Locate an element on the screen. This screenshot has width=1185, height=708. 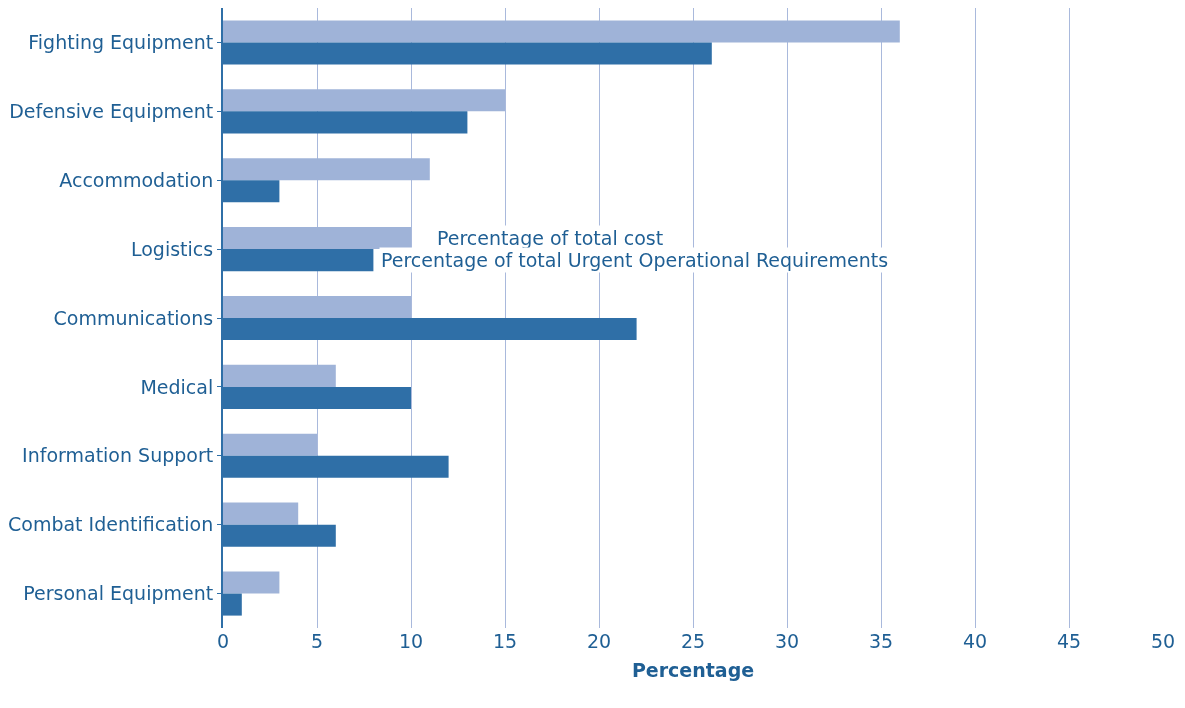
y-tick-label: Medical is located at coordinates (177, 386).